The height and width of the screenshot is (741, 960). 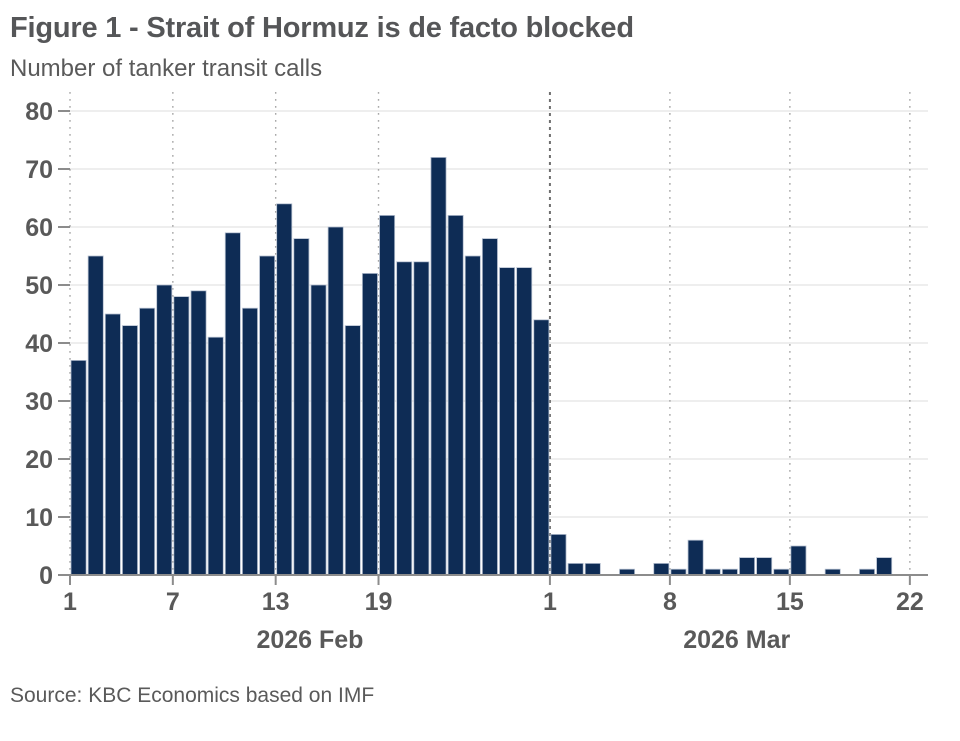 I want to click on month-label-feb: 2026 Feb, so click(x=309, y=640).